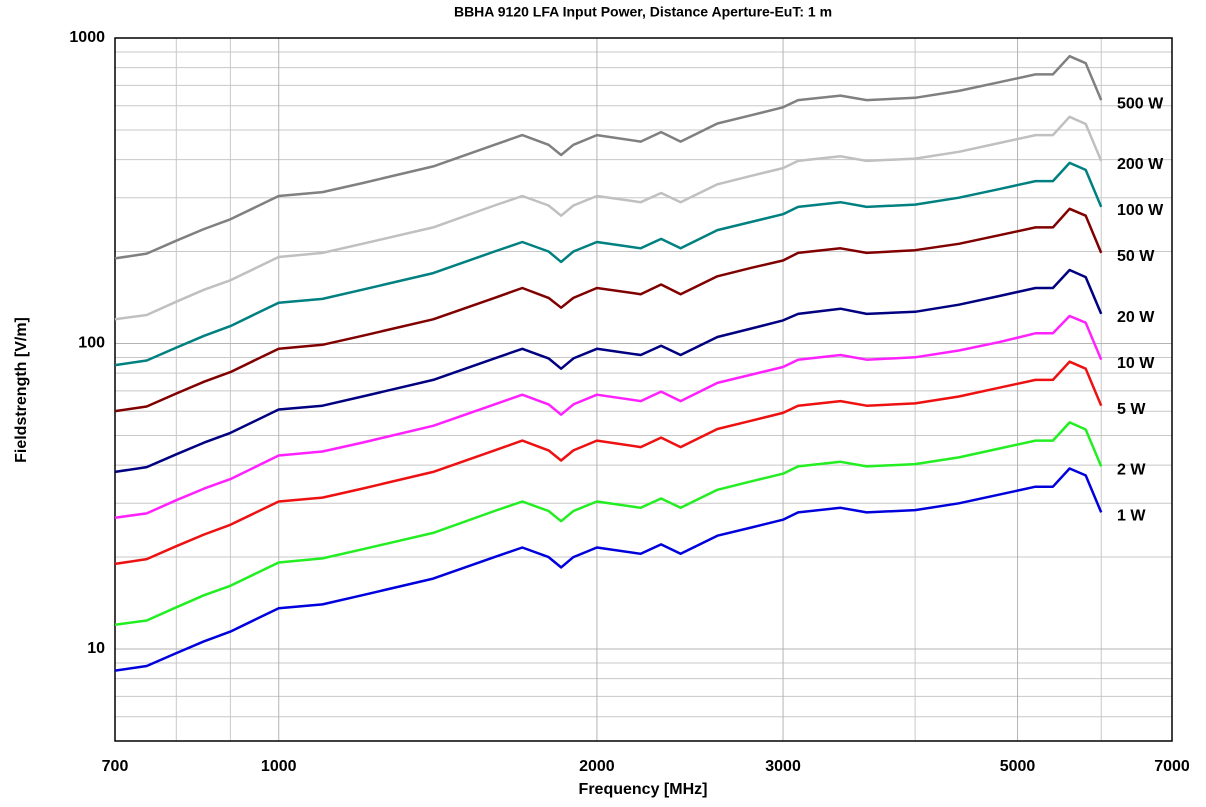 This screenshot has height=807, width=1206. What do you see at coordinates (91, 343) in the screenshot?
I see `y-tick-label: 100` at bounding box center [91, 343].